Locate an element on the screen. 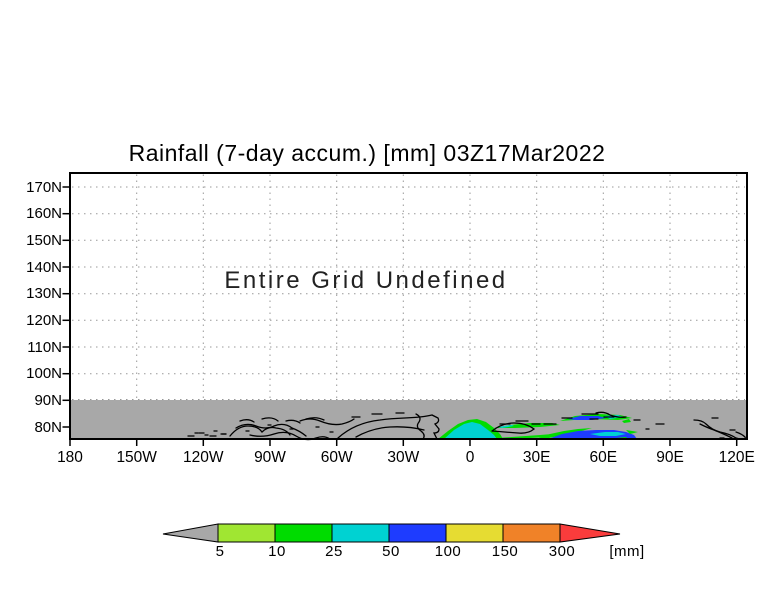 The width and height of the screenshot is (784, 612). colorbar-right-arrow is located at coordinates (590, 533).